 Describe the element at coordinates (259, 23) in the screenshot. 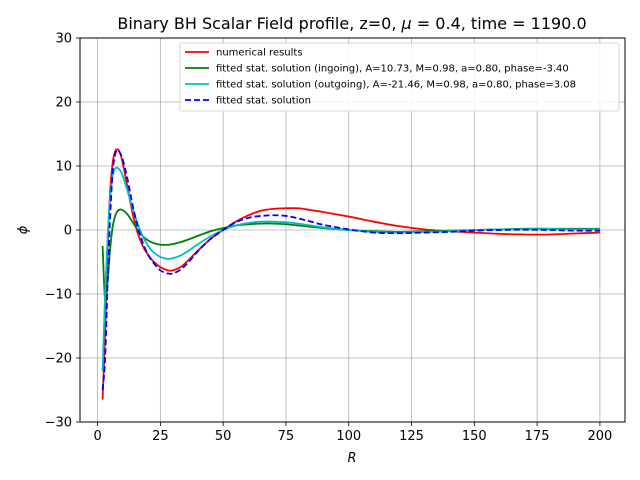

I see `title-part-1: Binary BH Scalar Field profile, z=0,` at that location.